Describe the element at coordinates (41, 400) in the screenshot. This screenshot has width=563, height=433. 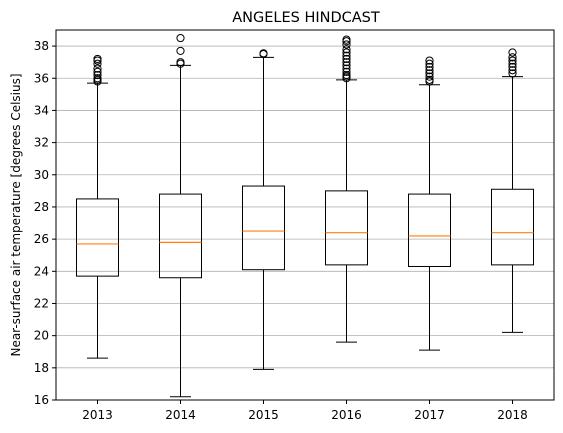
I see `y-tick-label: 16` at that location.